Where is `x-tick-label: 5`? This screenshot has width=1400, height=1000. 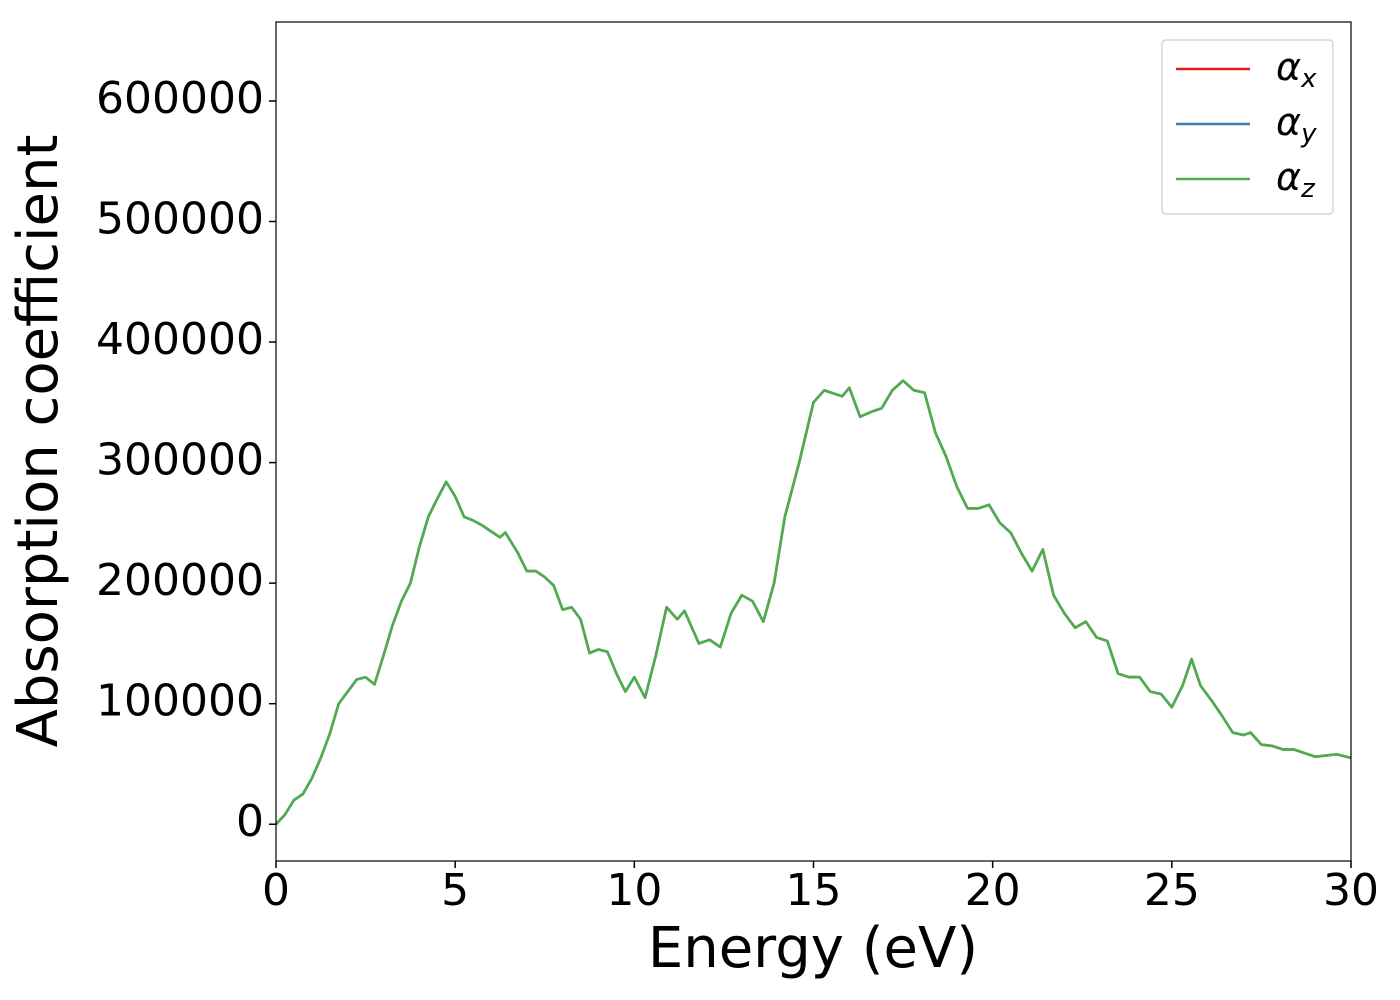 x-tick-label: 5 is located at coordinates (455, 890).